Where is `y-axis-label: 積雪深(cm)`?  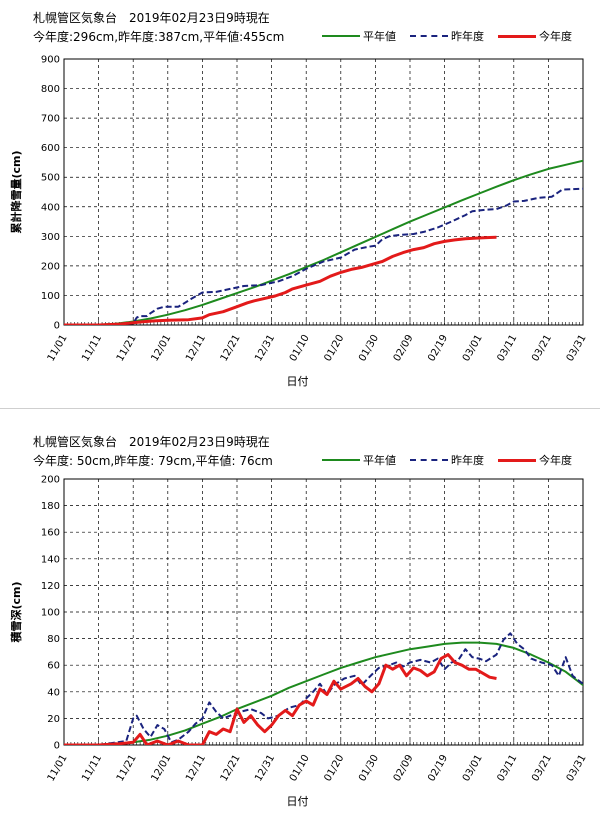 y-axis-label: 積雪深(cm) is located at coordinates (16, 612).